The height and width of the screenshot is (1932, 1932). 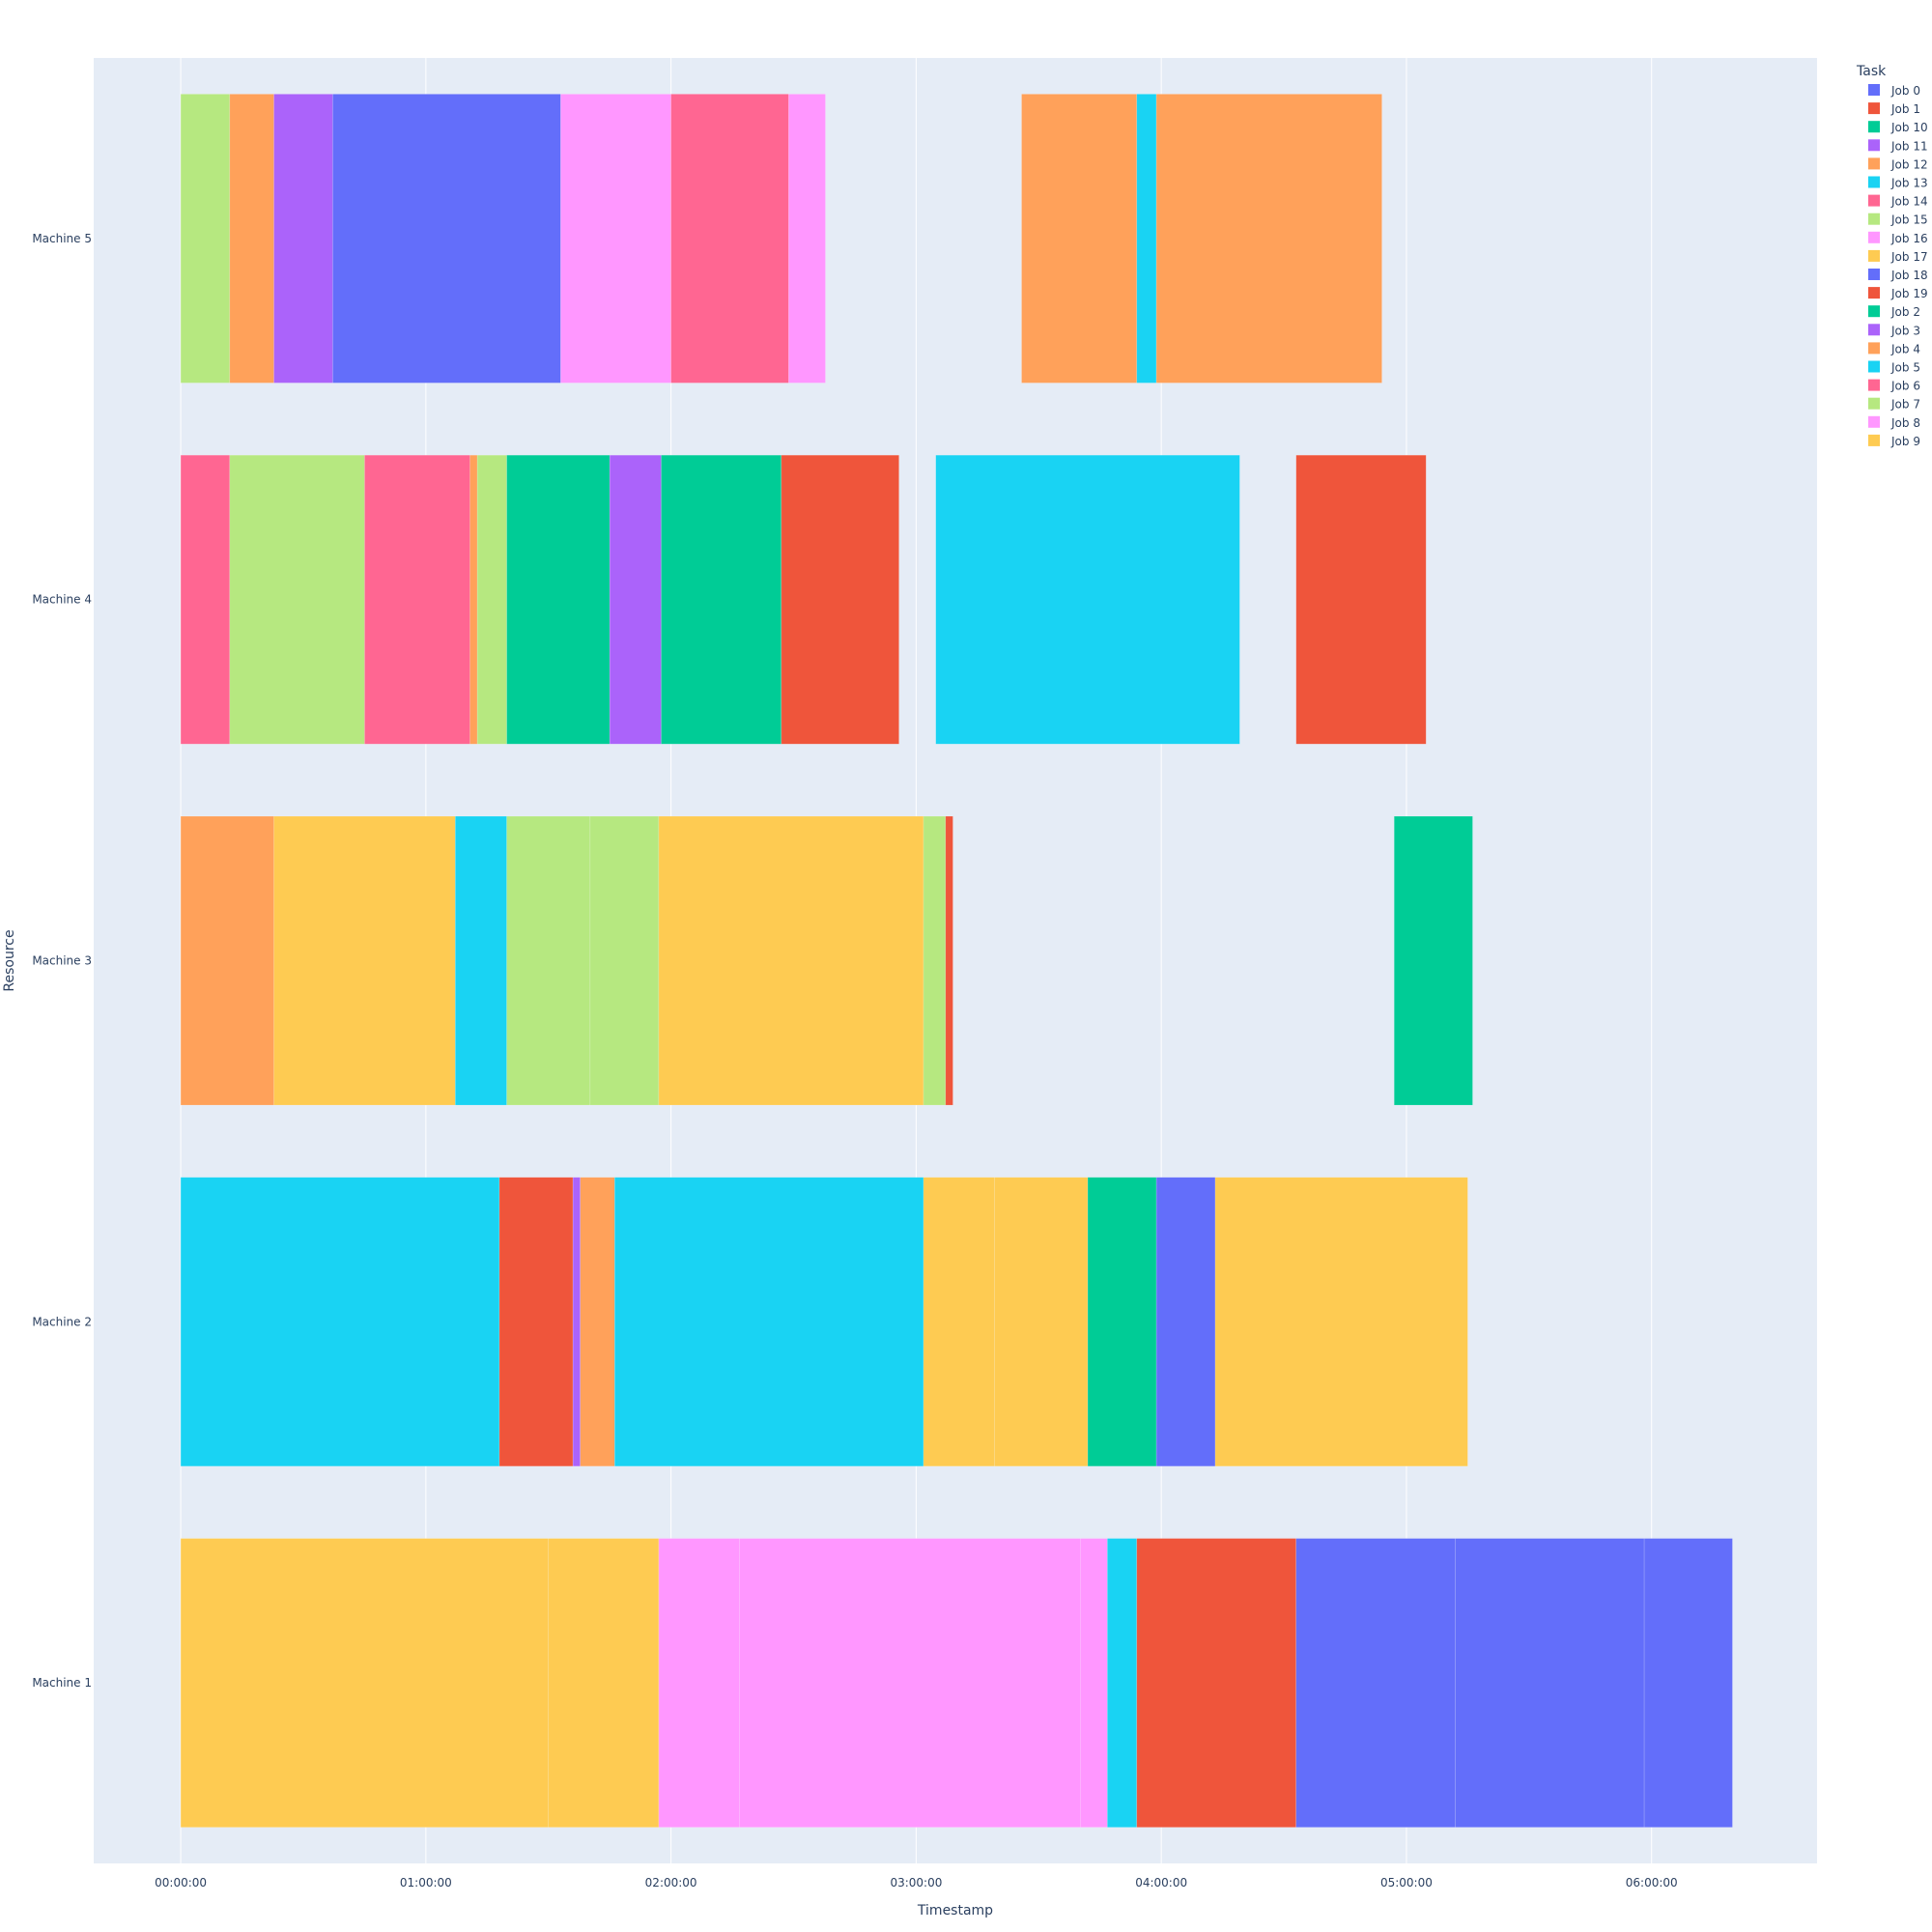 I want to click on legend-title: Task, so click(x=1871, y=71).